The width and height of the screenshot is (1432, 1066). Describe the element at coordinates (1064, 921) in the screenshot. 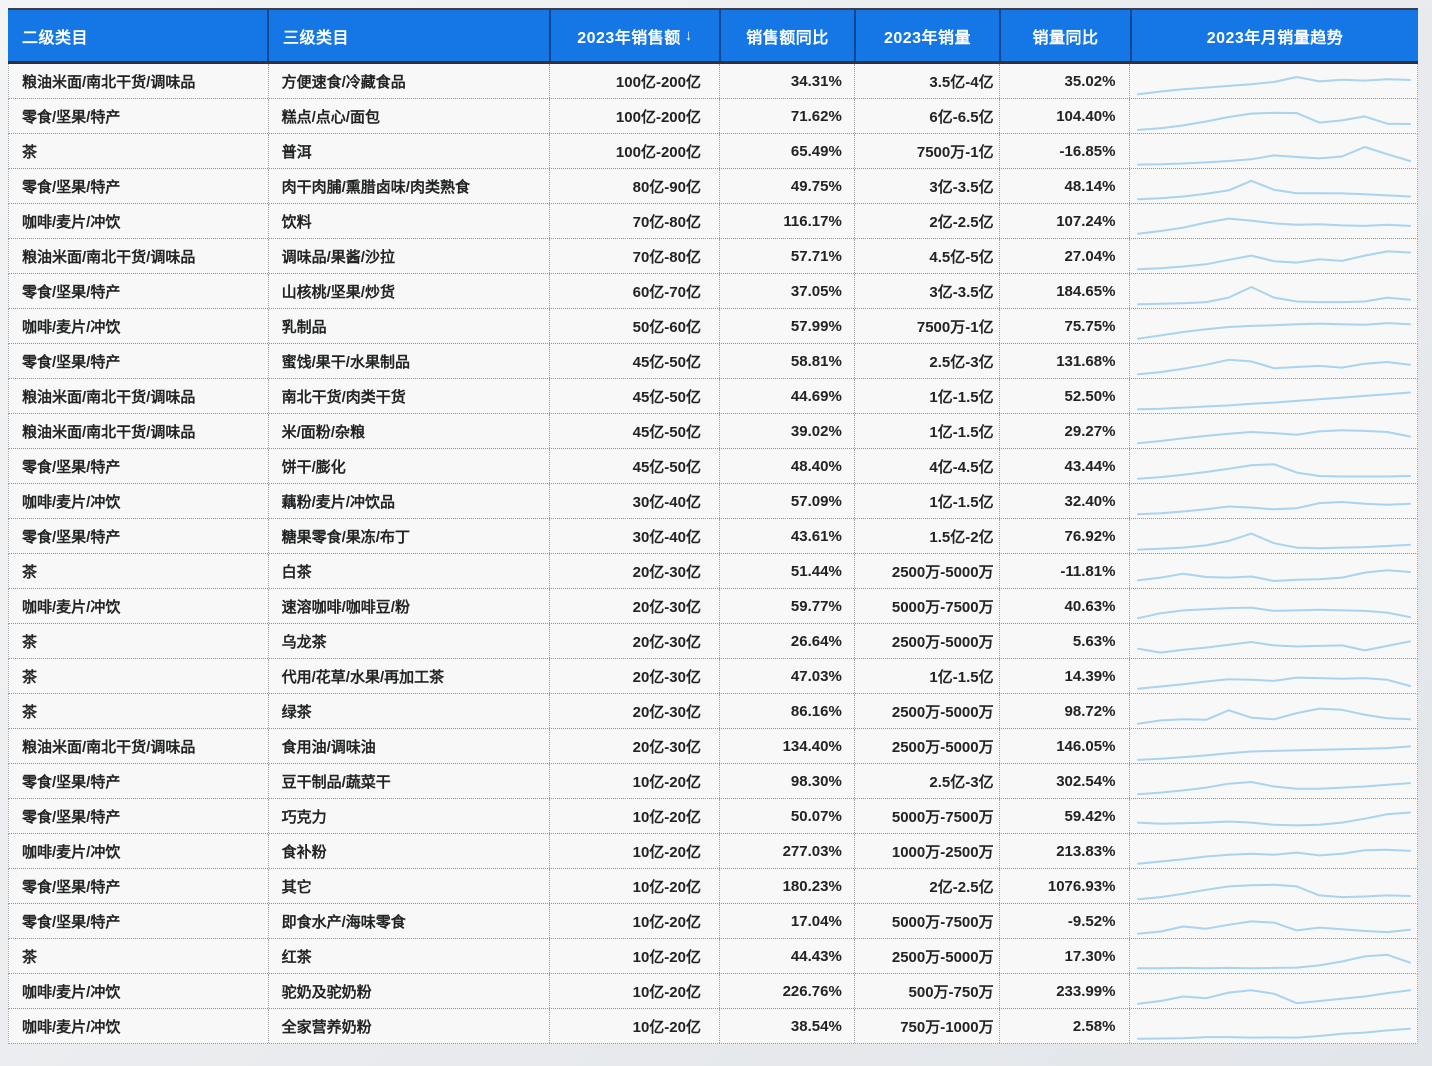

I see `cell-volume-yoy: -9.52%` at that location.